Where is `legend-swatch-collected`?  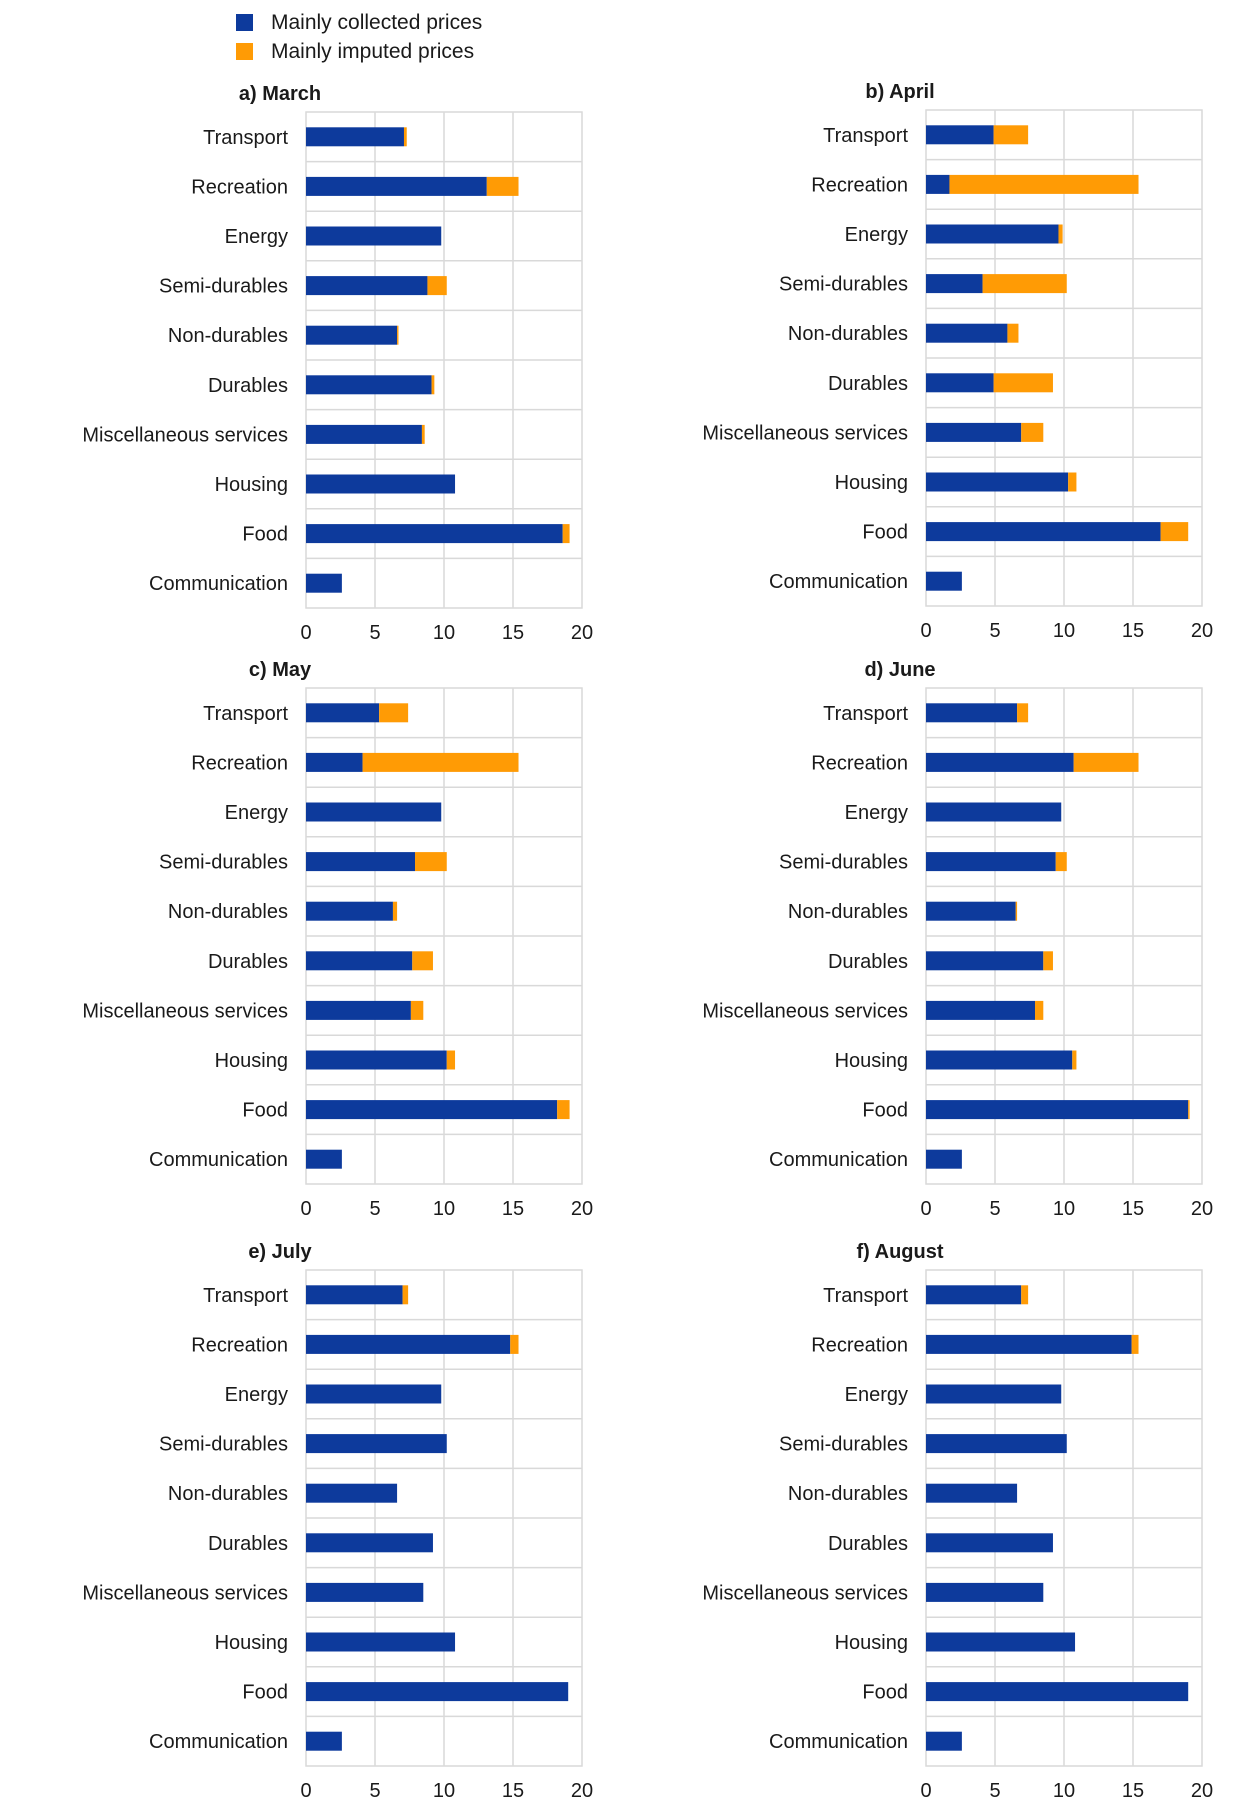
legend-swatch-collected is located at coordinates (244, 22).